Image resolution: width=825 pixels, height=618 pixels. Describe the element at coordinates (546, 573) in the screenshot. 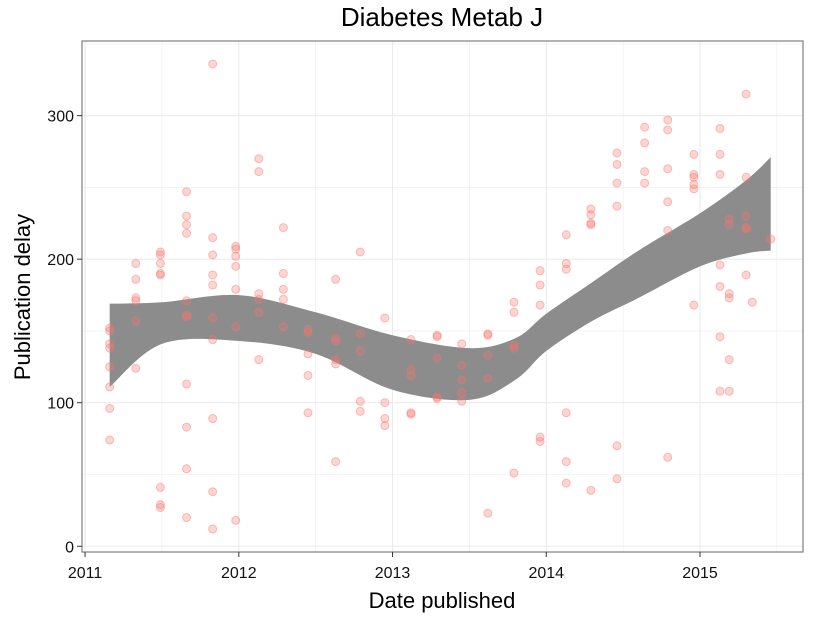

I see `x-tick-label: 2014` at that location.